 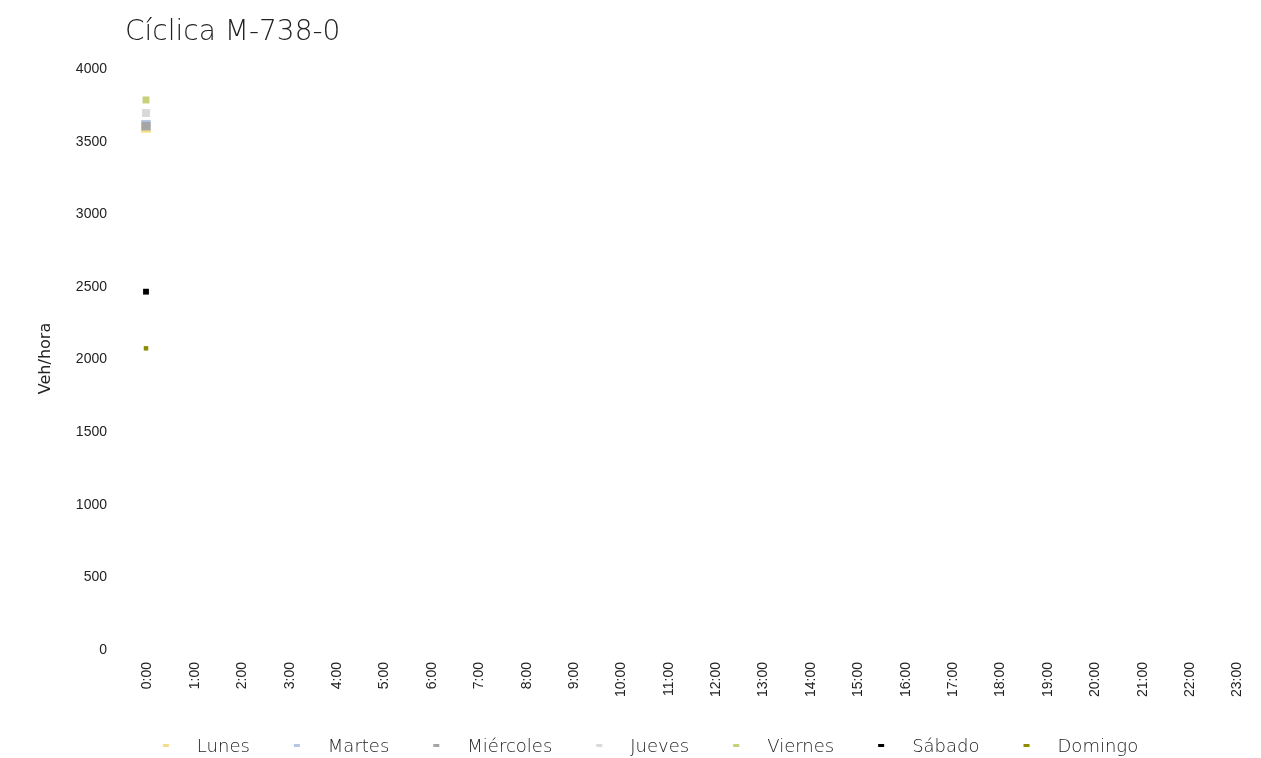 I want to click on x-tick-label: 17:00, so click(x=952, y=679).